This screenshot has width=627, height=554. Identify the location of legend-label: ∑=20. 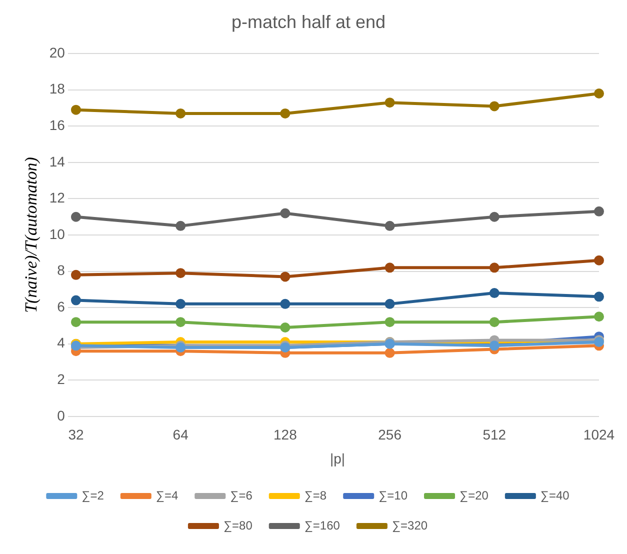
(474, 495).